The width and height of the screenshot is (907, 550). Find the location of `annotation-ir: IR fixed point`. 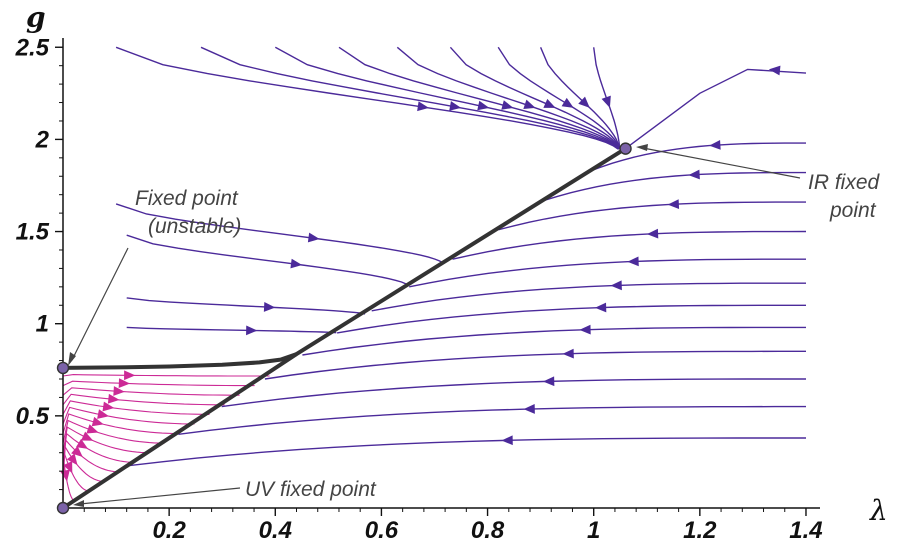

annotation-ir: IR fixed point is located at coordinates (758, 183).